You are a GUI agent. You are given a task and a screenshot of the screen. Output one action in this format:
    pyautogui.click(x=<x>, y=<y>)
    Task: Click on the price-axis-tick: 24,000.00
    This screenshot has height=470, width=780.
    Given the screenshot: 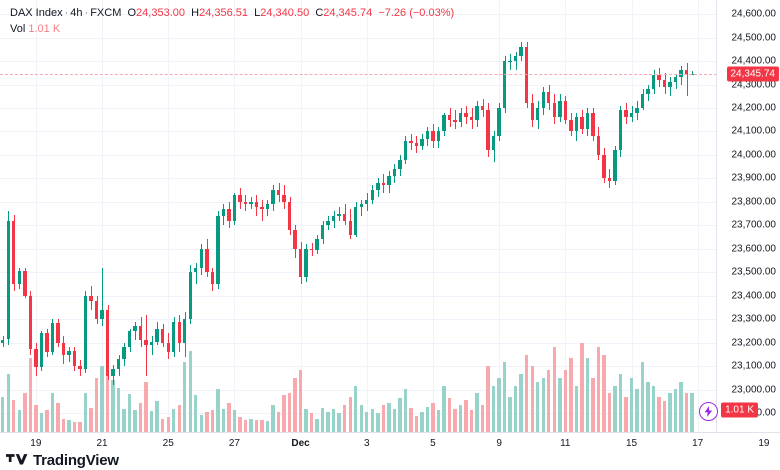 What is the action you would take?
    pyautogui.click(x=754, y=155)
    